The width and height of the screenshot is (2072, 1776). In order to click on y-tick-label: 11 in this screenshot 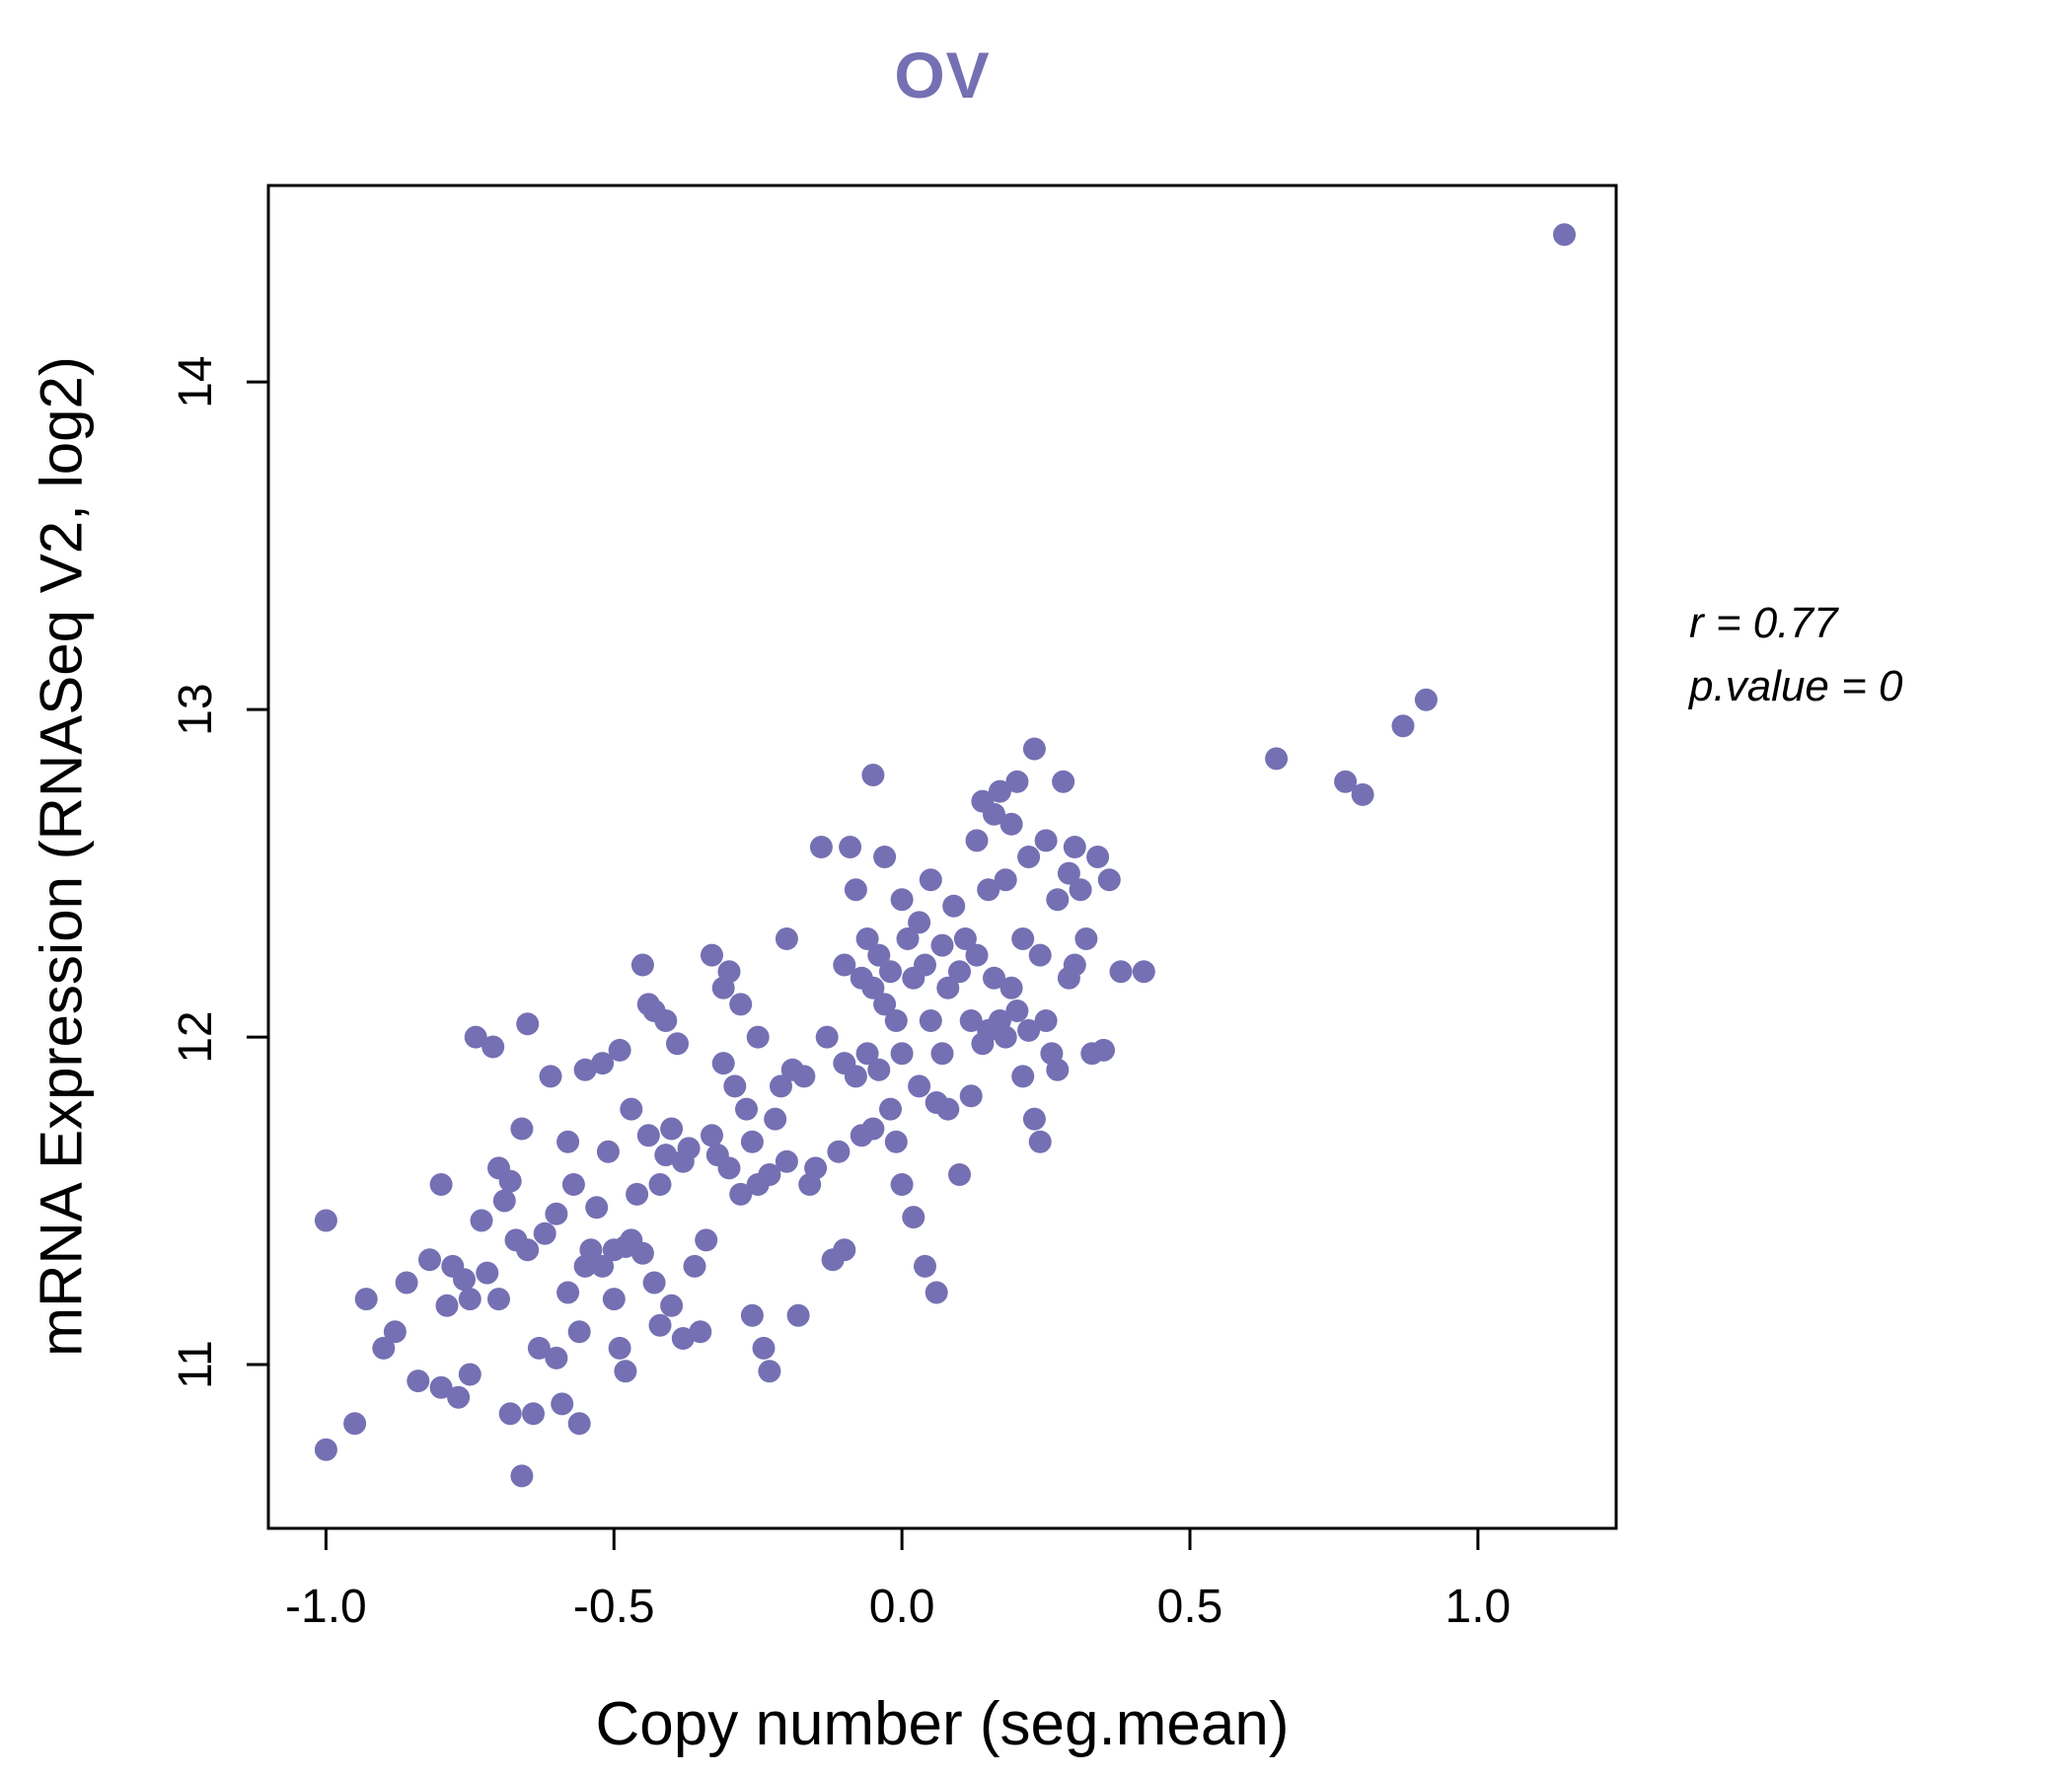, I will do `click(196, 1365)`.